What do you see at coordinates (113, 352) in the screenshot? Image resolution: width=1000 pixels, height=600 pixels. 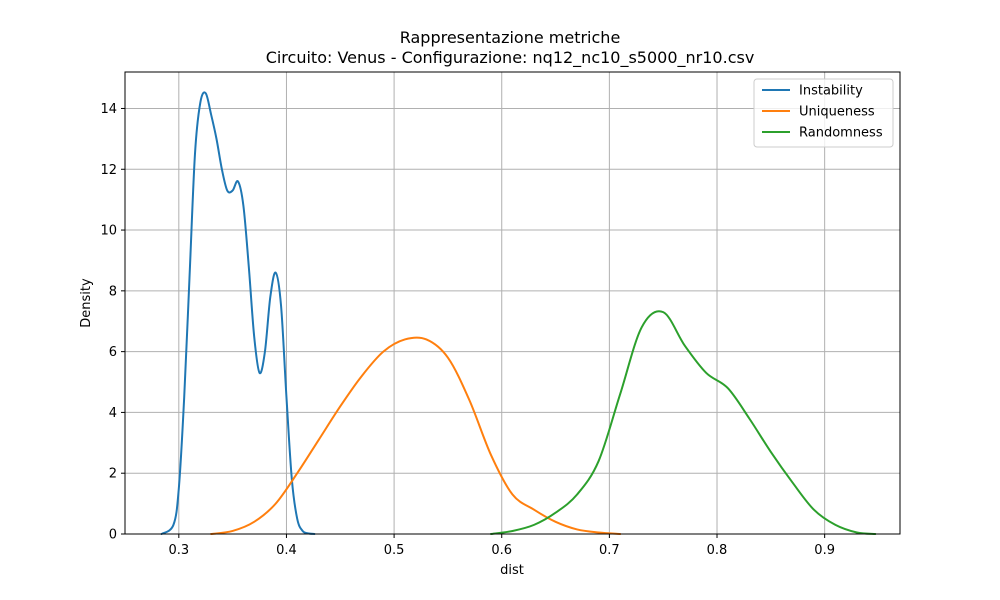 I see `y-tick-label: 6` at bounding box center [113, 352].